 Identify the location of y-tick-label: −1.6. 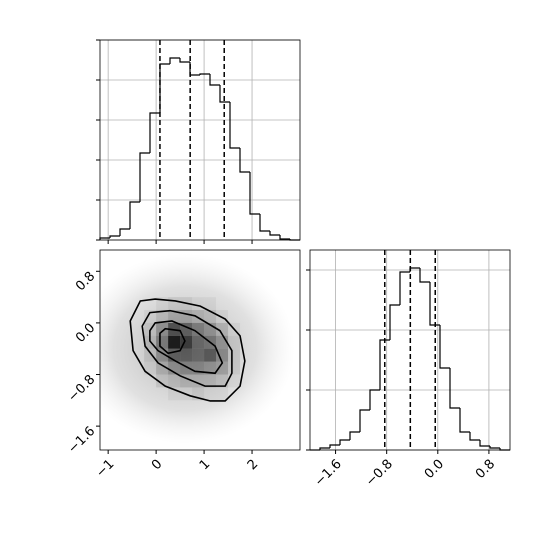
(81, 440).